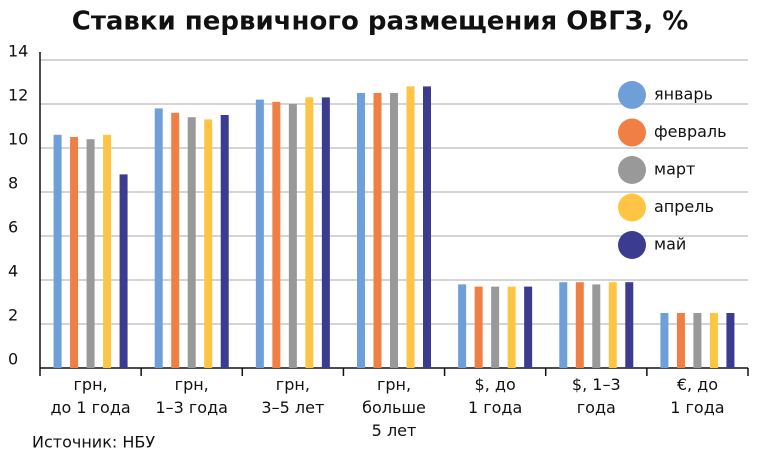 Image resolution: width=764 pixels, height=460 pixels. What do you see at coordinates (380, 22) in the screenshot?
I see `chart-title: Ставки первичного размещения ОВГЗ, %` at bounding box center [380, 22].